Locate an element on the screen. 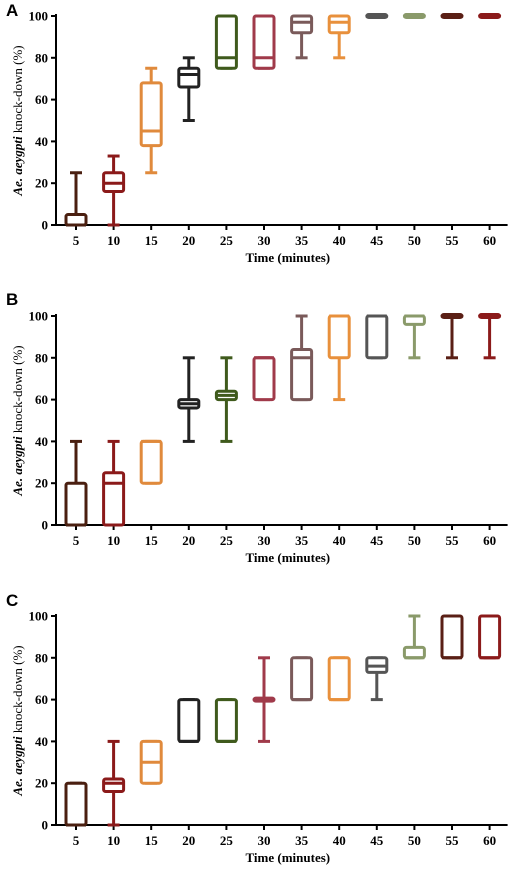 Image resolution: width=510 pixels, height=871 pixels. y-tick-label: 0 is located at coordinates (45, 825).